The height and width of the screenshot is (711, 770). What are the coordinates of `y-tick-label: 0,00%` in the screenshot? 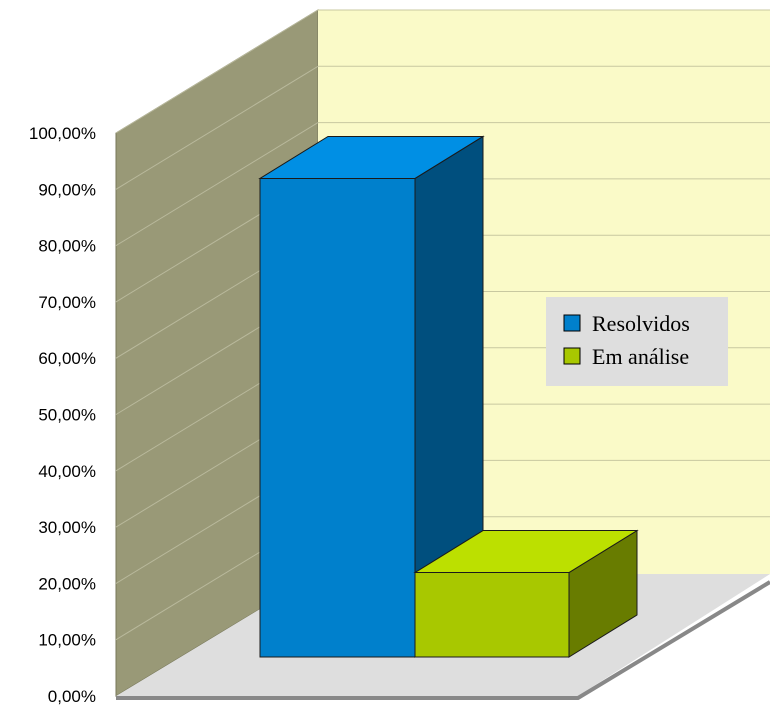 It's located at (72, 696).